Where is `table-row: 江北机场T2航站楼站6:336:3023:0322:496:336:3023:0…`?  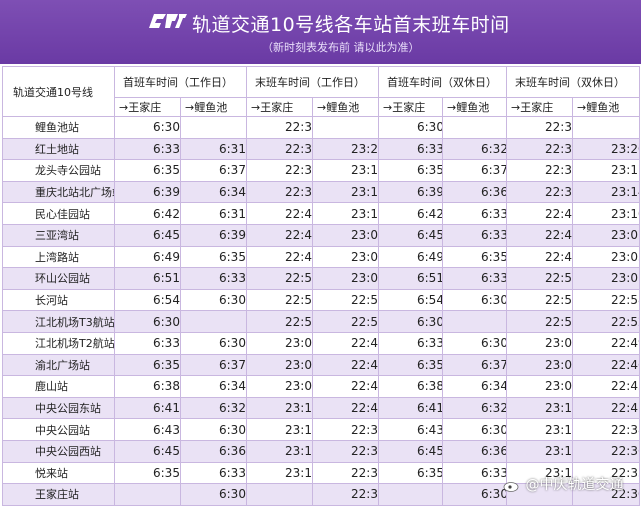
table-row: 江北机场T2航站楼站6:336:3023:0322:496:336:3023:0… is located at coordinates (321, 343).